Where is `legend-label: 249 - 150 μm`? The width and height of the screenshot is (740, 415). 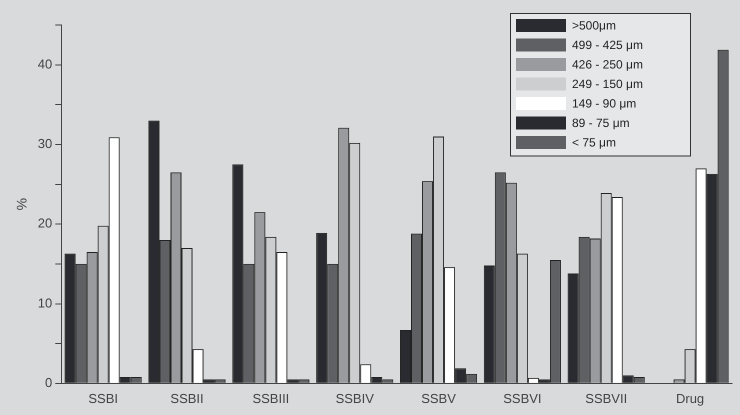 legend-label: 249 - 150 μm is located at coordinates (607, 83).